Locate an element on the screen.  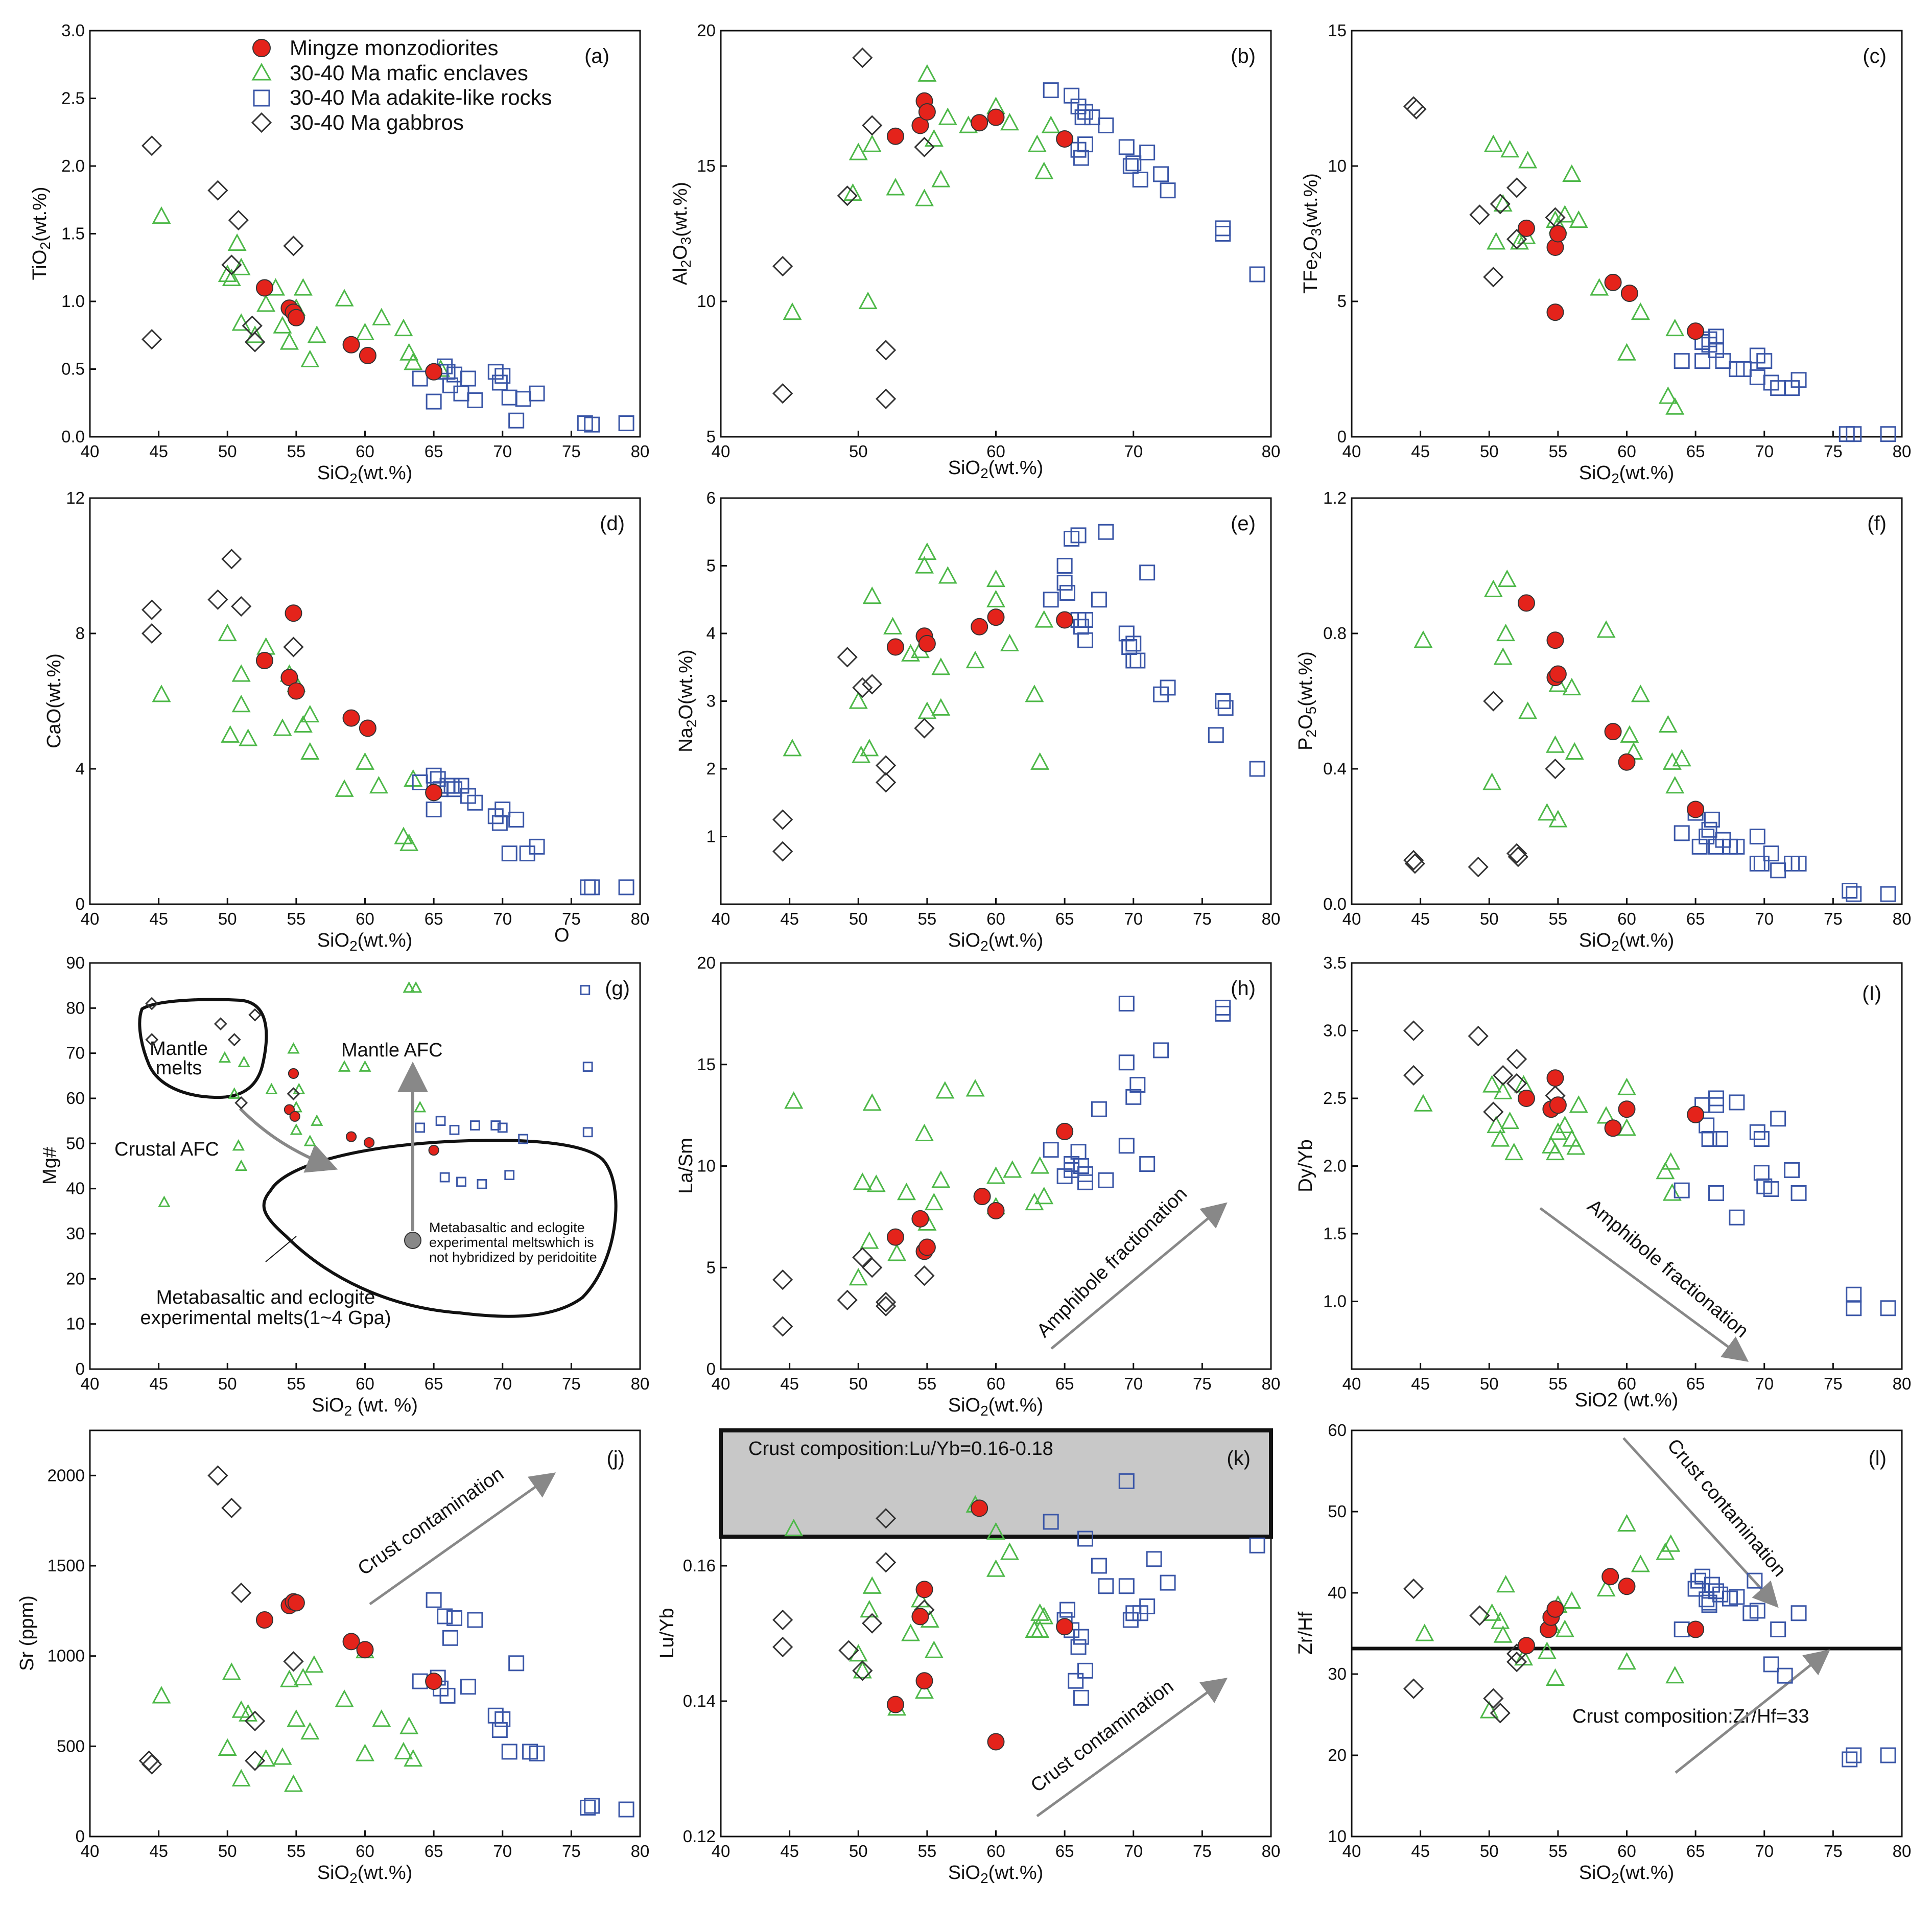
x-tick-label: 60 is located at coordinates (995, 451).